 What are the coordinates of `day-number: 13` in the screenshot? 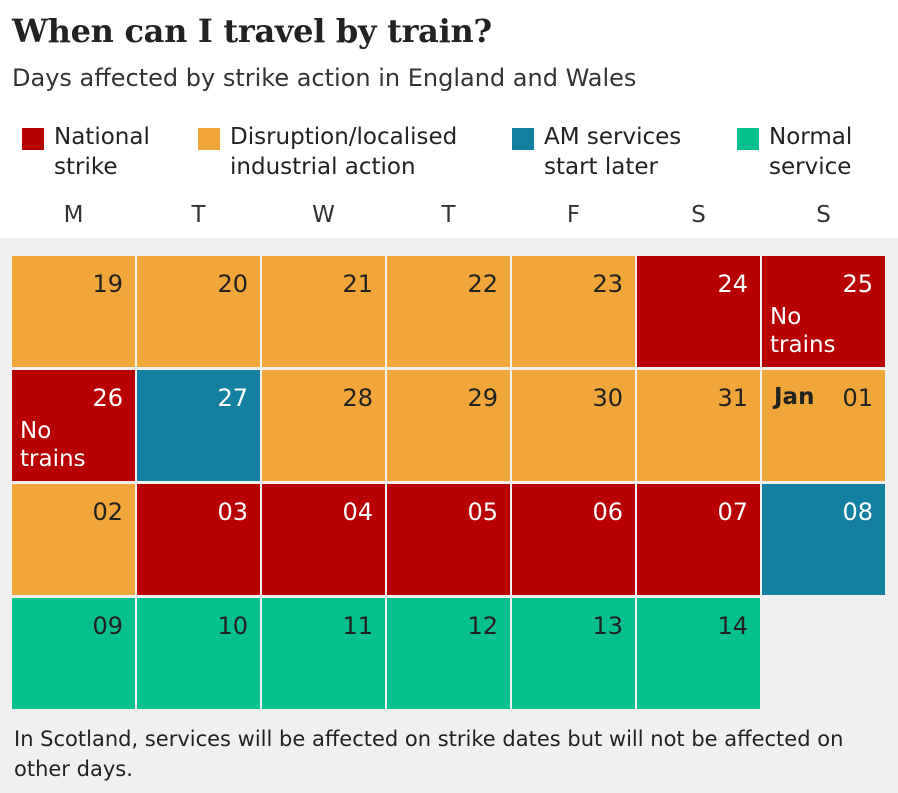 It's located at (607, 626).